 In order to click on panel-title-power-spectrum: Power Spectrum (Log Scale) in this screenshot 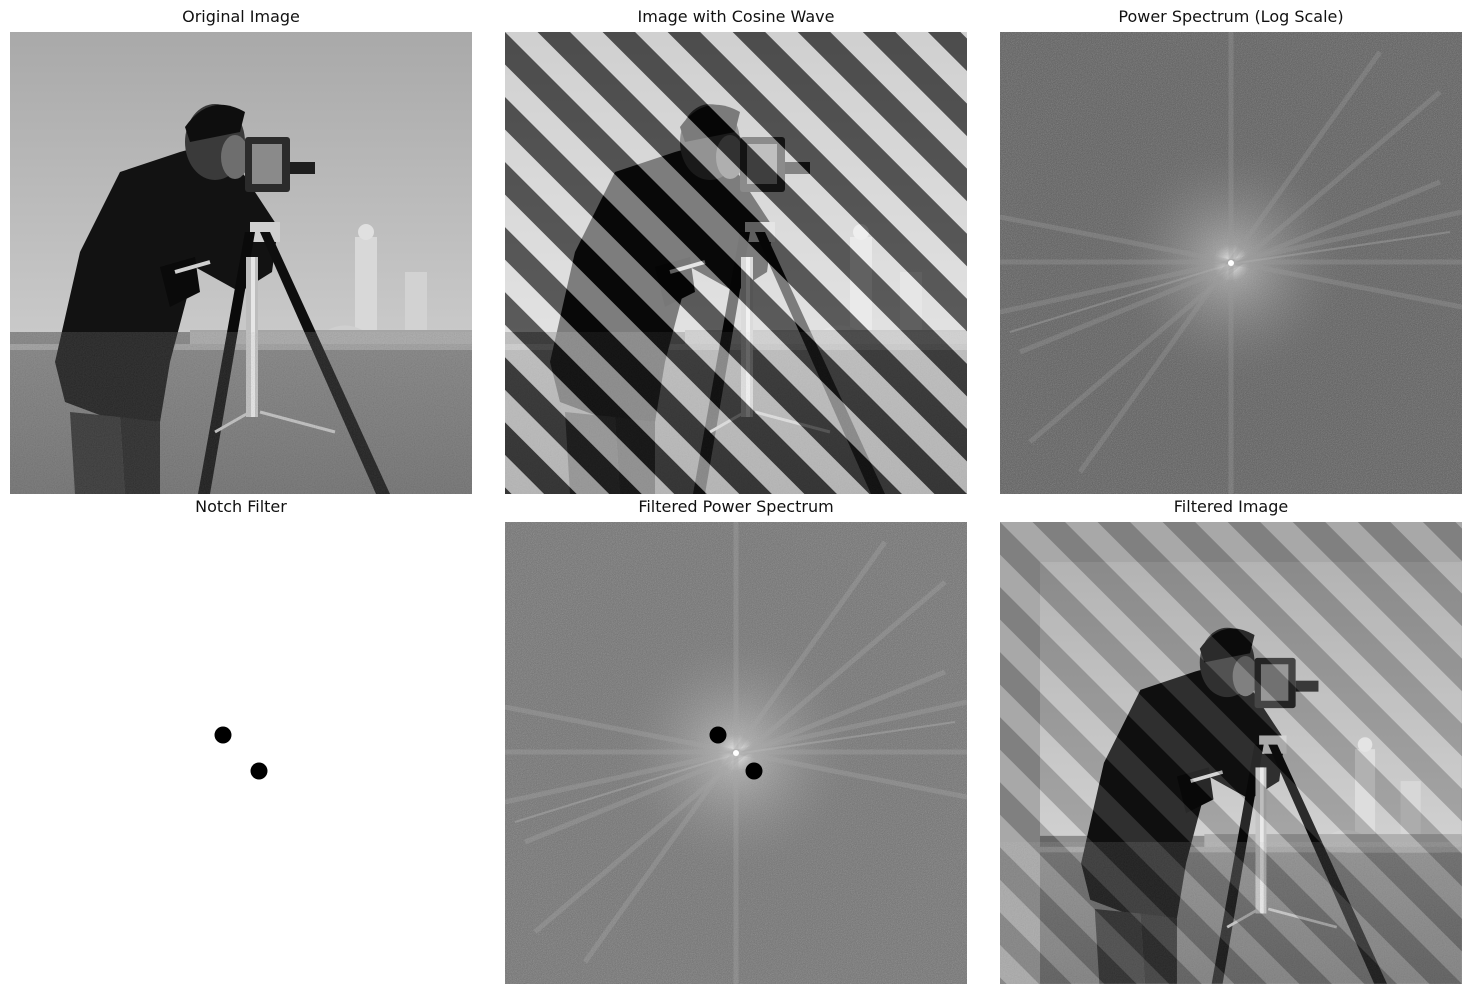, I will do `click(1231, 16)`.